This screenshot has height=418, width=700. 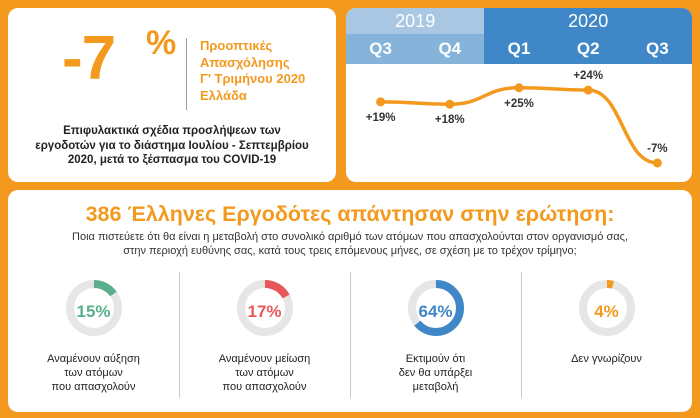 I want to click on donut-caption: Αναμένουν αύξηση των ατόμων που απασχολούν, so click(x=94, y=373).